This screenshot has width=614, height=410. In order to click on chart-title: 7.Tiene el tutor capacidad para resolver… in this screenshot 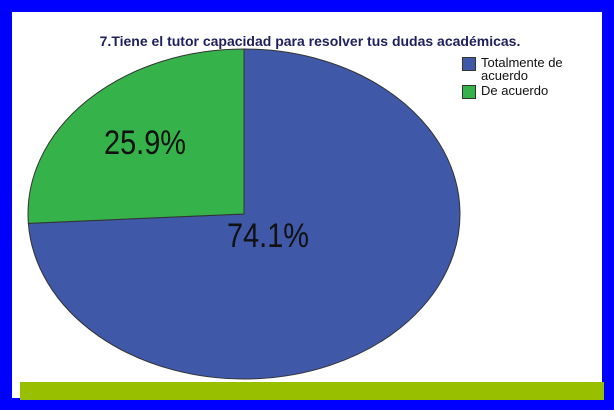, I will do `click(310, 41)`.